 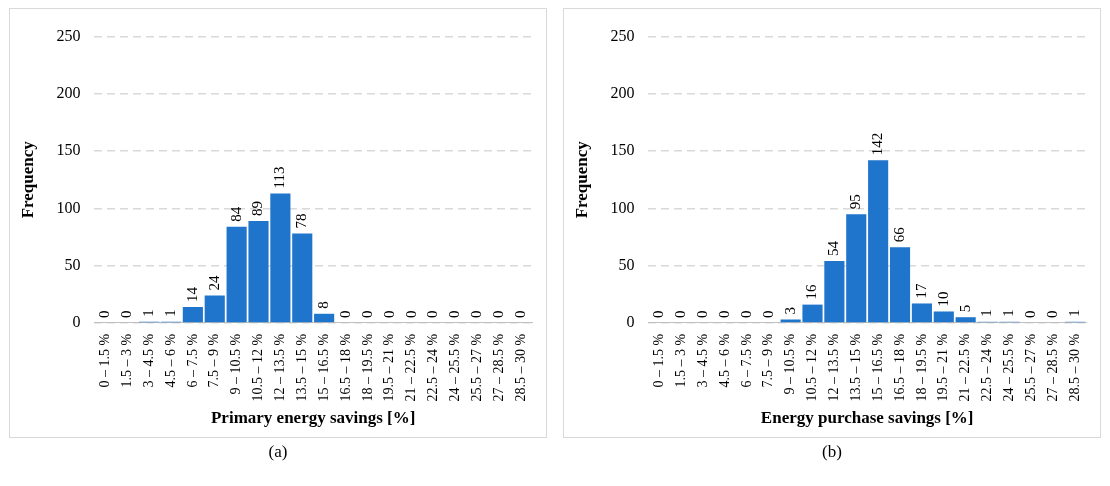 What do you see at coordinates (832, 452) in the screenshot?
I see `text: (b)` at bounding box center [832, 452].